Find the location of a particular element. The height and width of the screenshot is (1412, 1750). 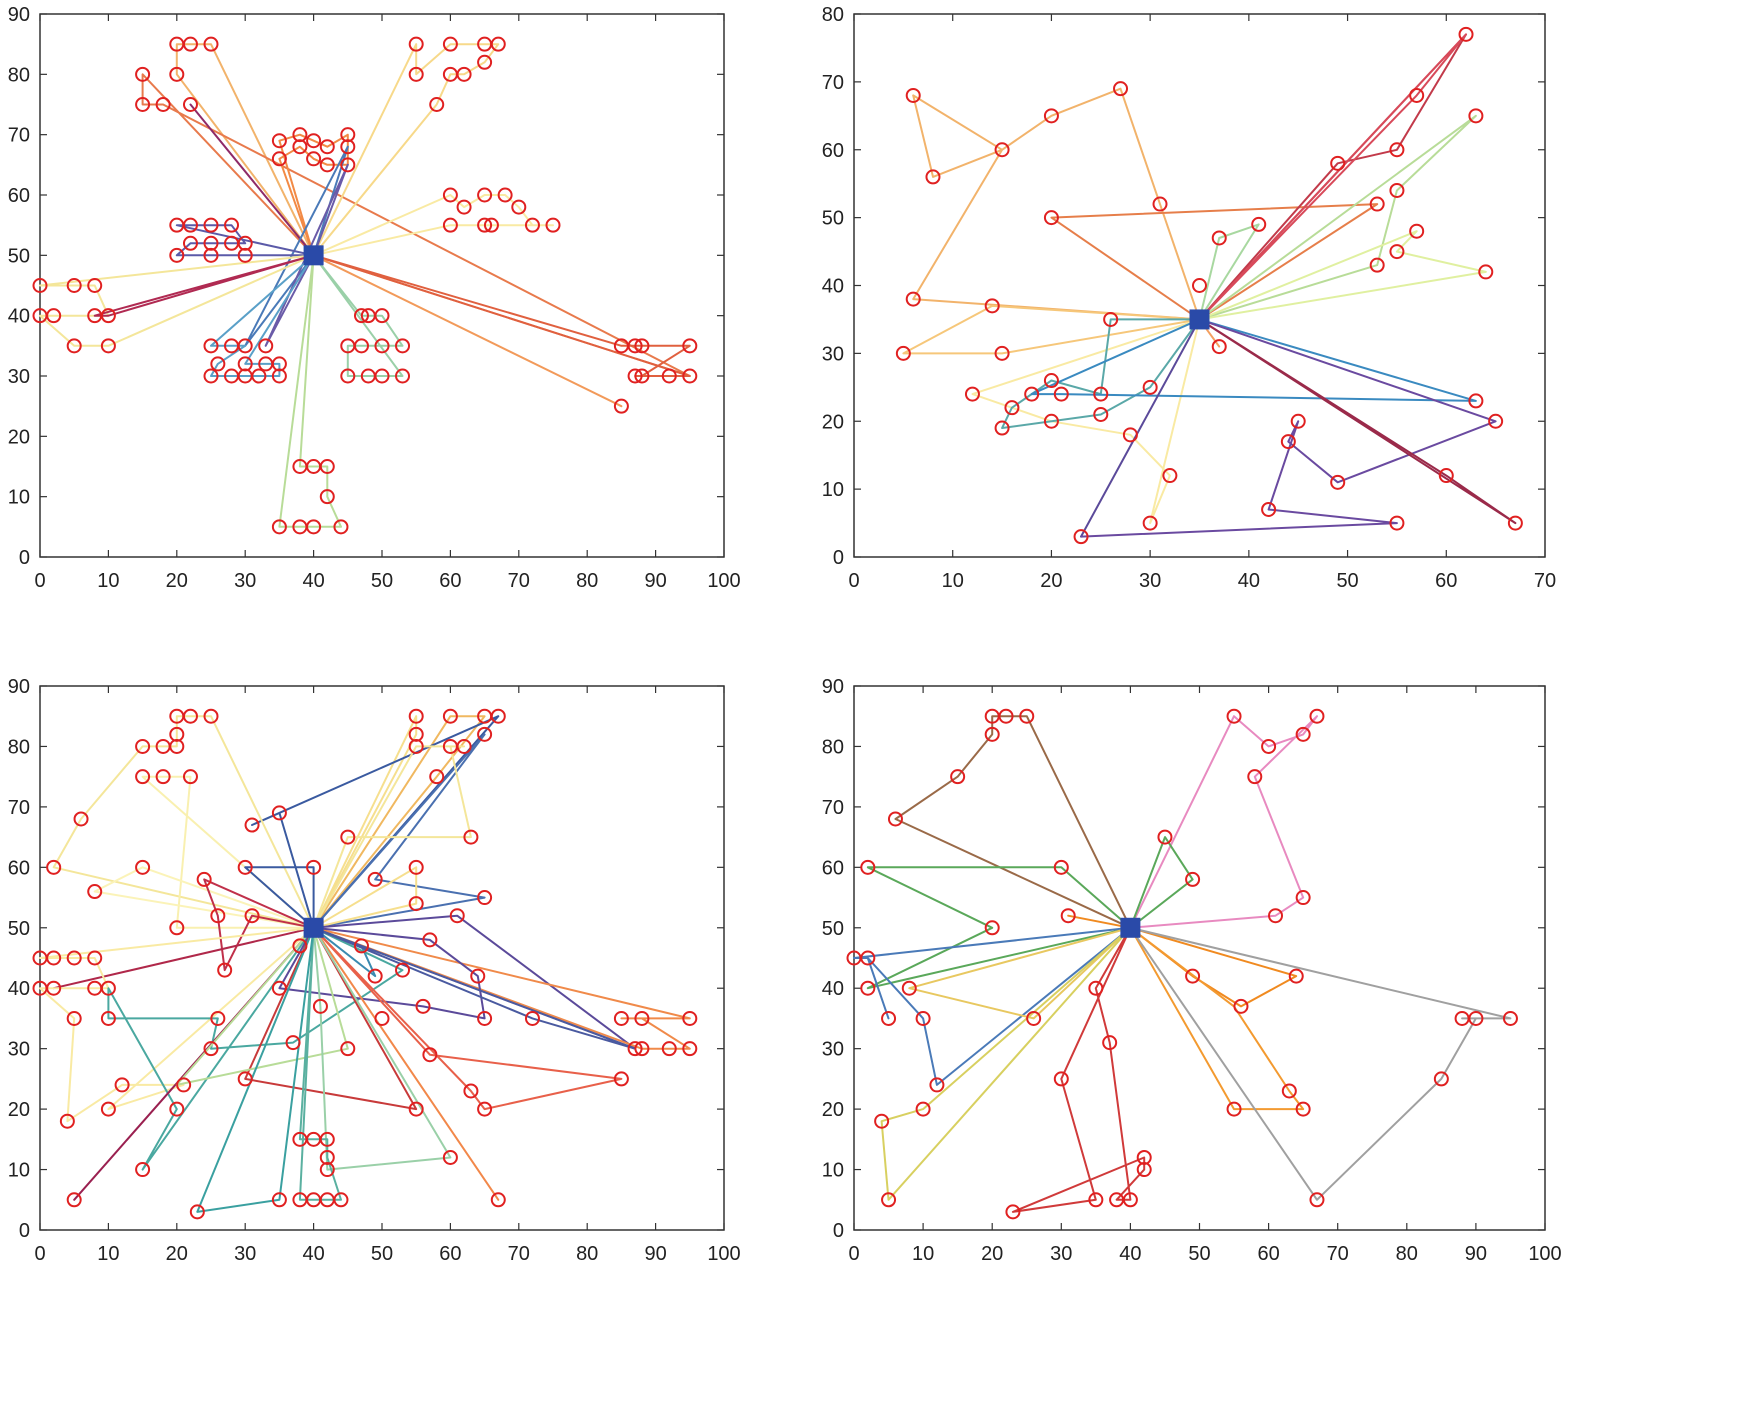

x-tick-label: 70 is located at coordinates (1338, 1254).